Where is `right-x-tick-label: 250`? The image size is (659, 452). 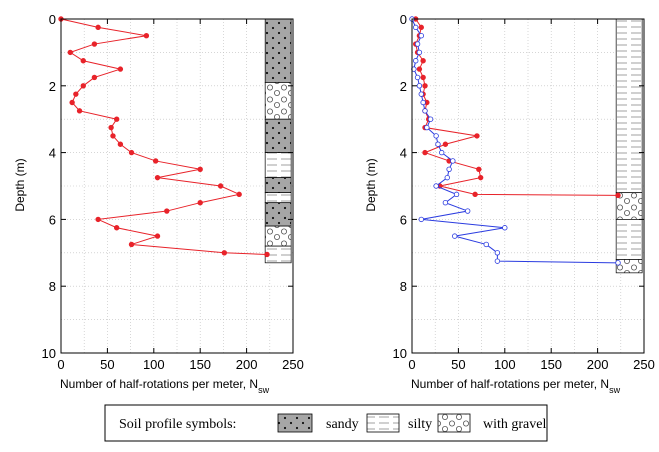 right-x-tick-label: 250 is located at coordinates (644, 364).